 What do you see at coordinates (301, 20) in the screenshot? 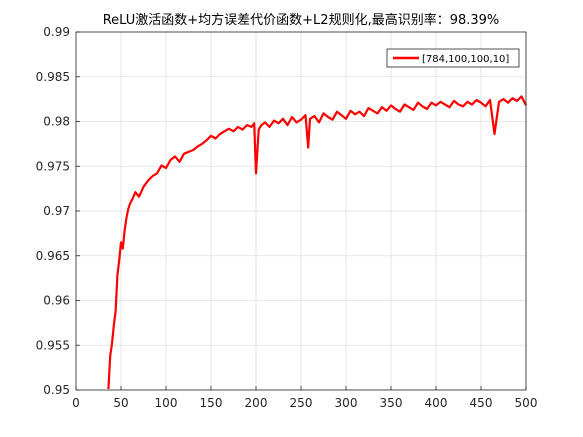
I see `chart-title: ReLU激活函数+均方误差代价函数+L2规则化,最高识别率：98.39%` at bounding box center [301, 20].